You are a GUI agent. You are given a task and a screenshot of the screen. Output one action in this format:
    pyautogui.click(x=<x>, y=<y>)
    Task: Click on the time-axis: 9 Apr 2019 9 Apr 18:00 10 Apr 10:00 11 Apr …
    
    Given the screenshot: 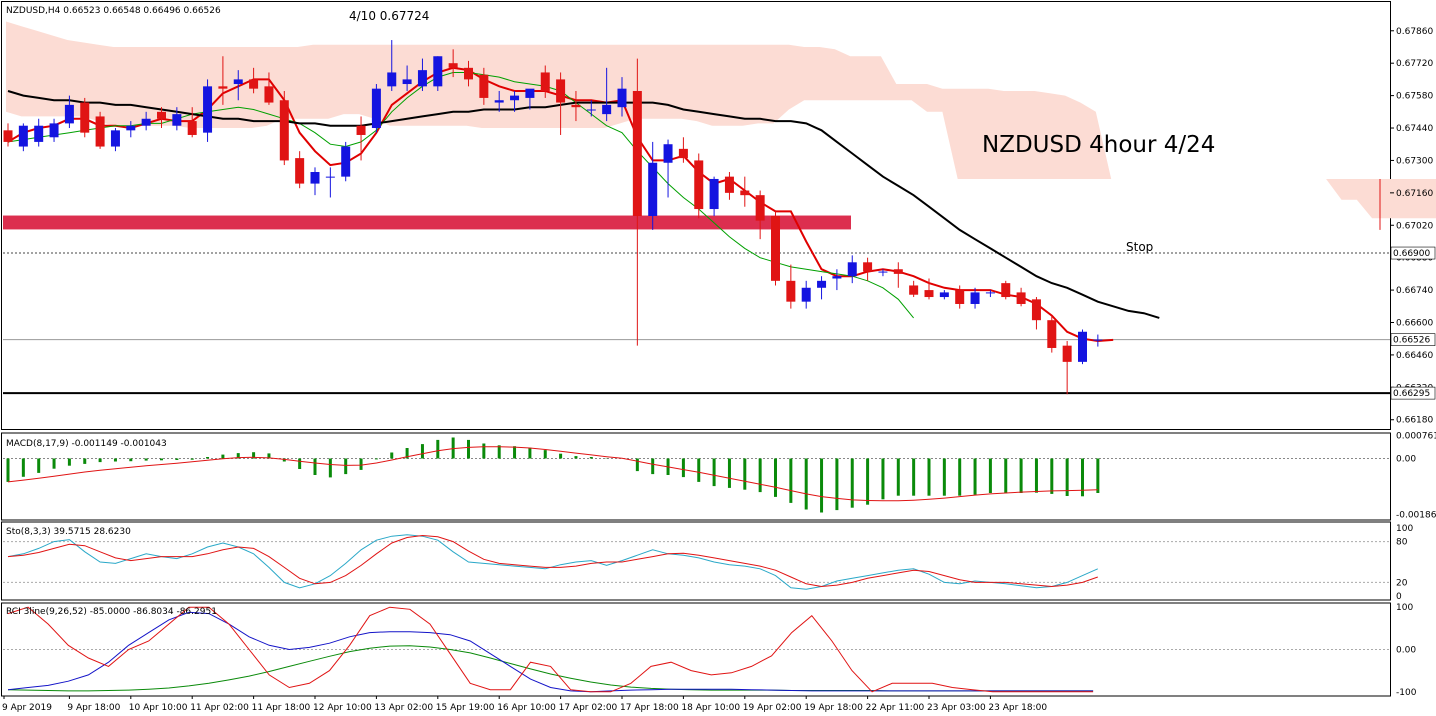 What is the action you would take?
    pyautogui.click(x=524, y=704)
    